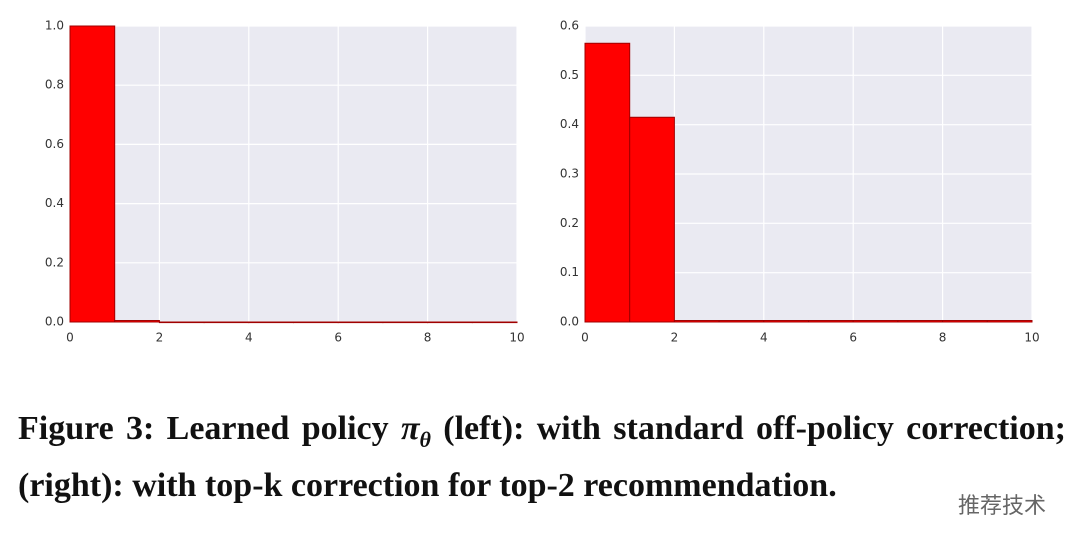 This screenshot has width=1080, height=551. I want to click on caption-prefix: Figure 3: Learned policy, so click(209, 428).